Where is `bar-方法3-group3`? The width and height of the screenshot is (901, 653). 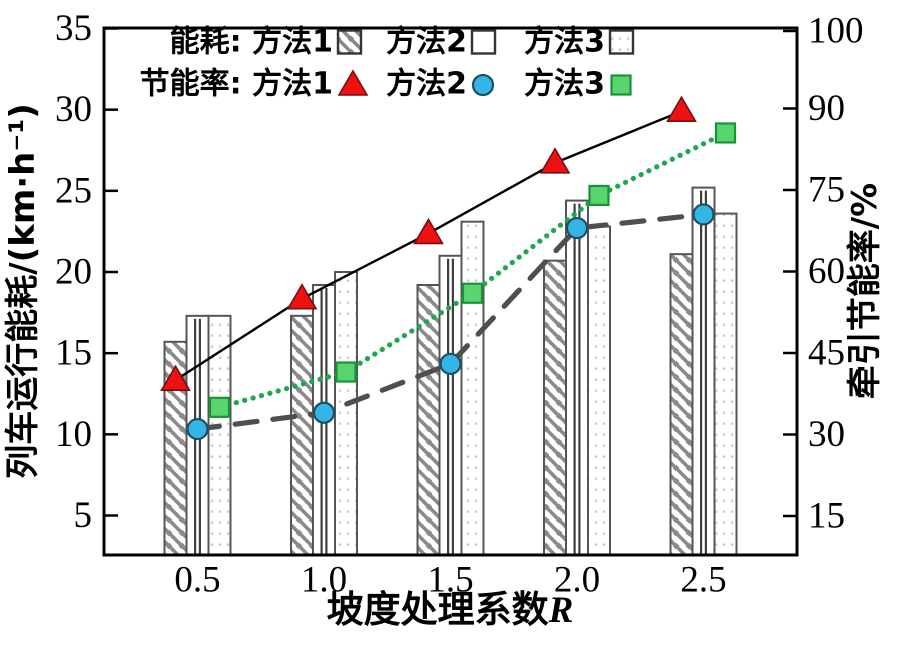
bar-方法3-group3 is located at coordinates (472, 388).